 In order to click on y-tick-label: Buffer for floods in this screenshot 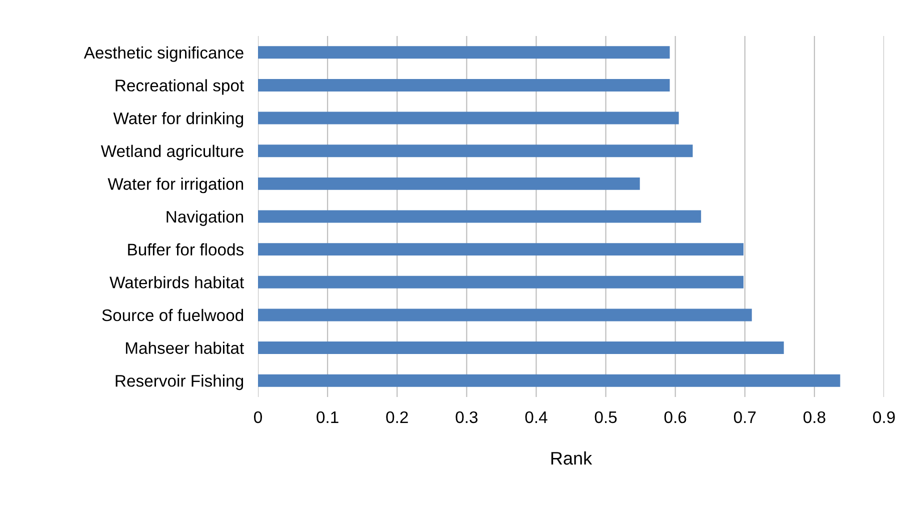, I will do `click(186, 249)`.